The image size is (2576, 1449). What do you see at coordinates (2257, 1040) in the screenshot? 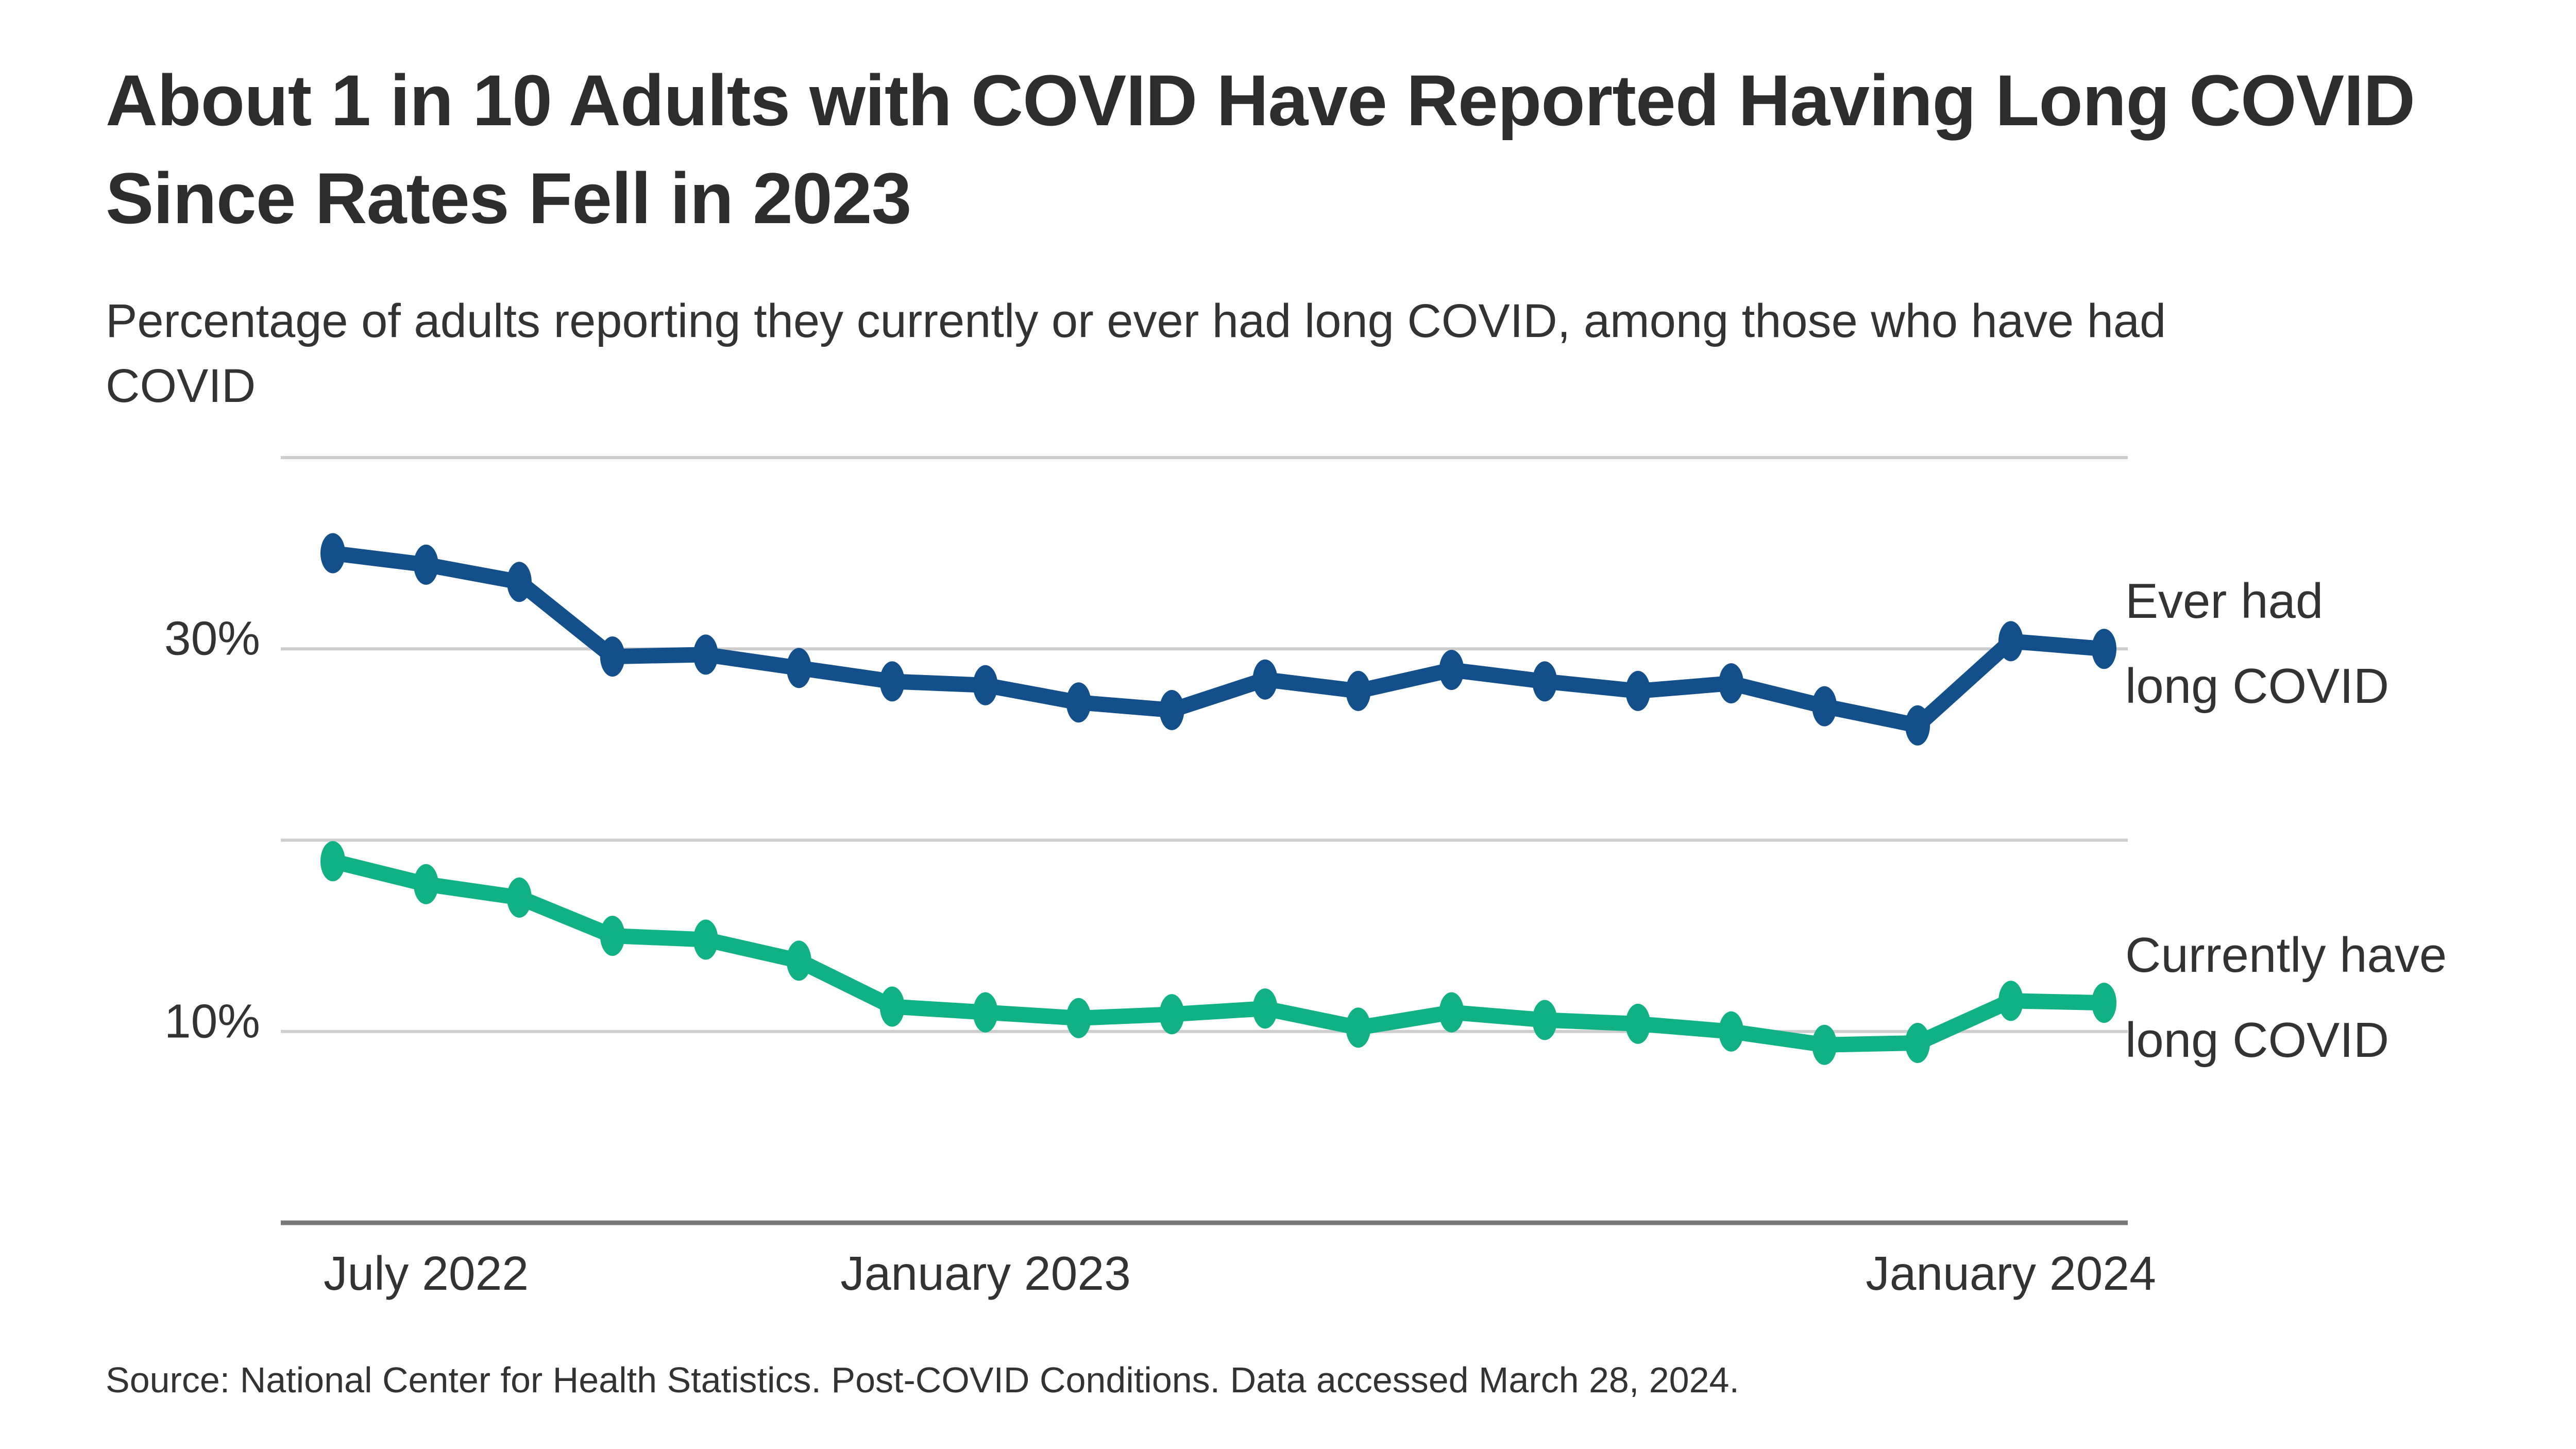
I see `legend-current-line-2: long COVID` at bounding box center [2257, 1040].